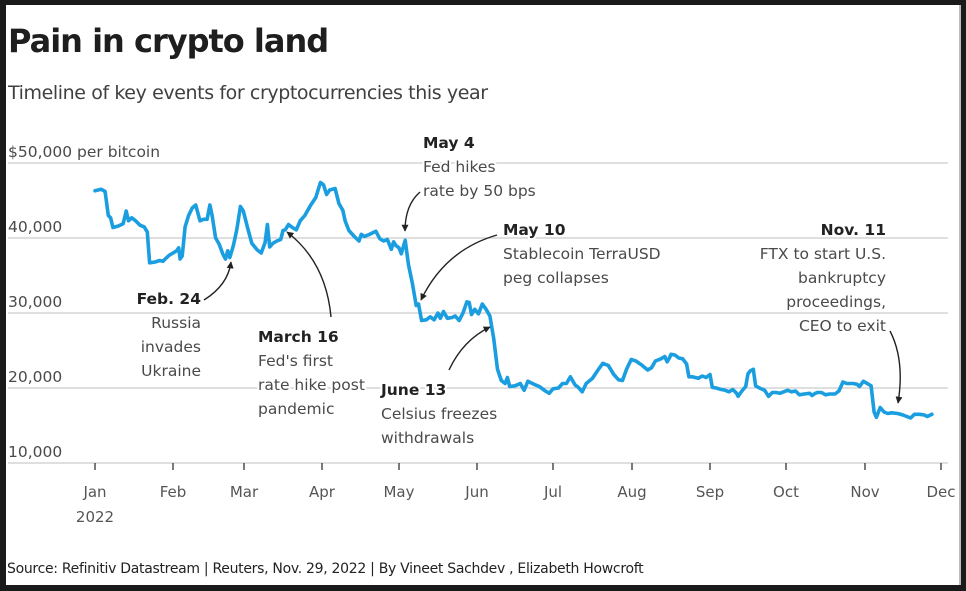  I want to click on annotation-text: pandemic, so click(296, 409).